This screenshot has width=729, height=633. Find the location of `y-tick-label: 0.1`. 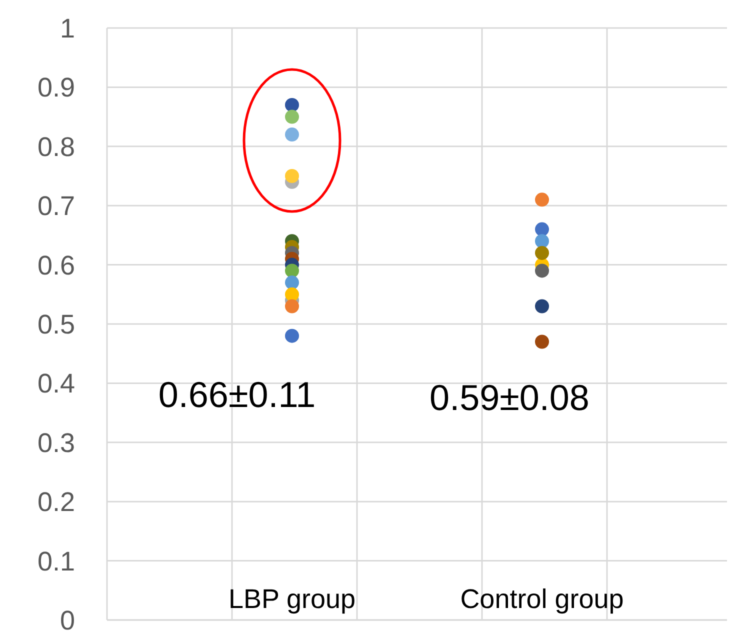

y-tick-label: 0.1 is located at coordinates (56, 561).